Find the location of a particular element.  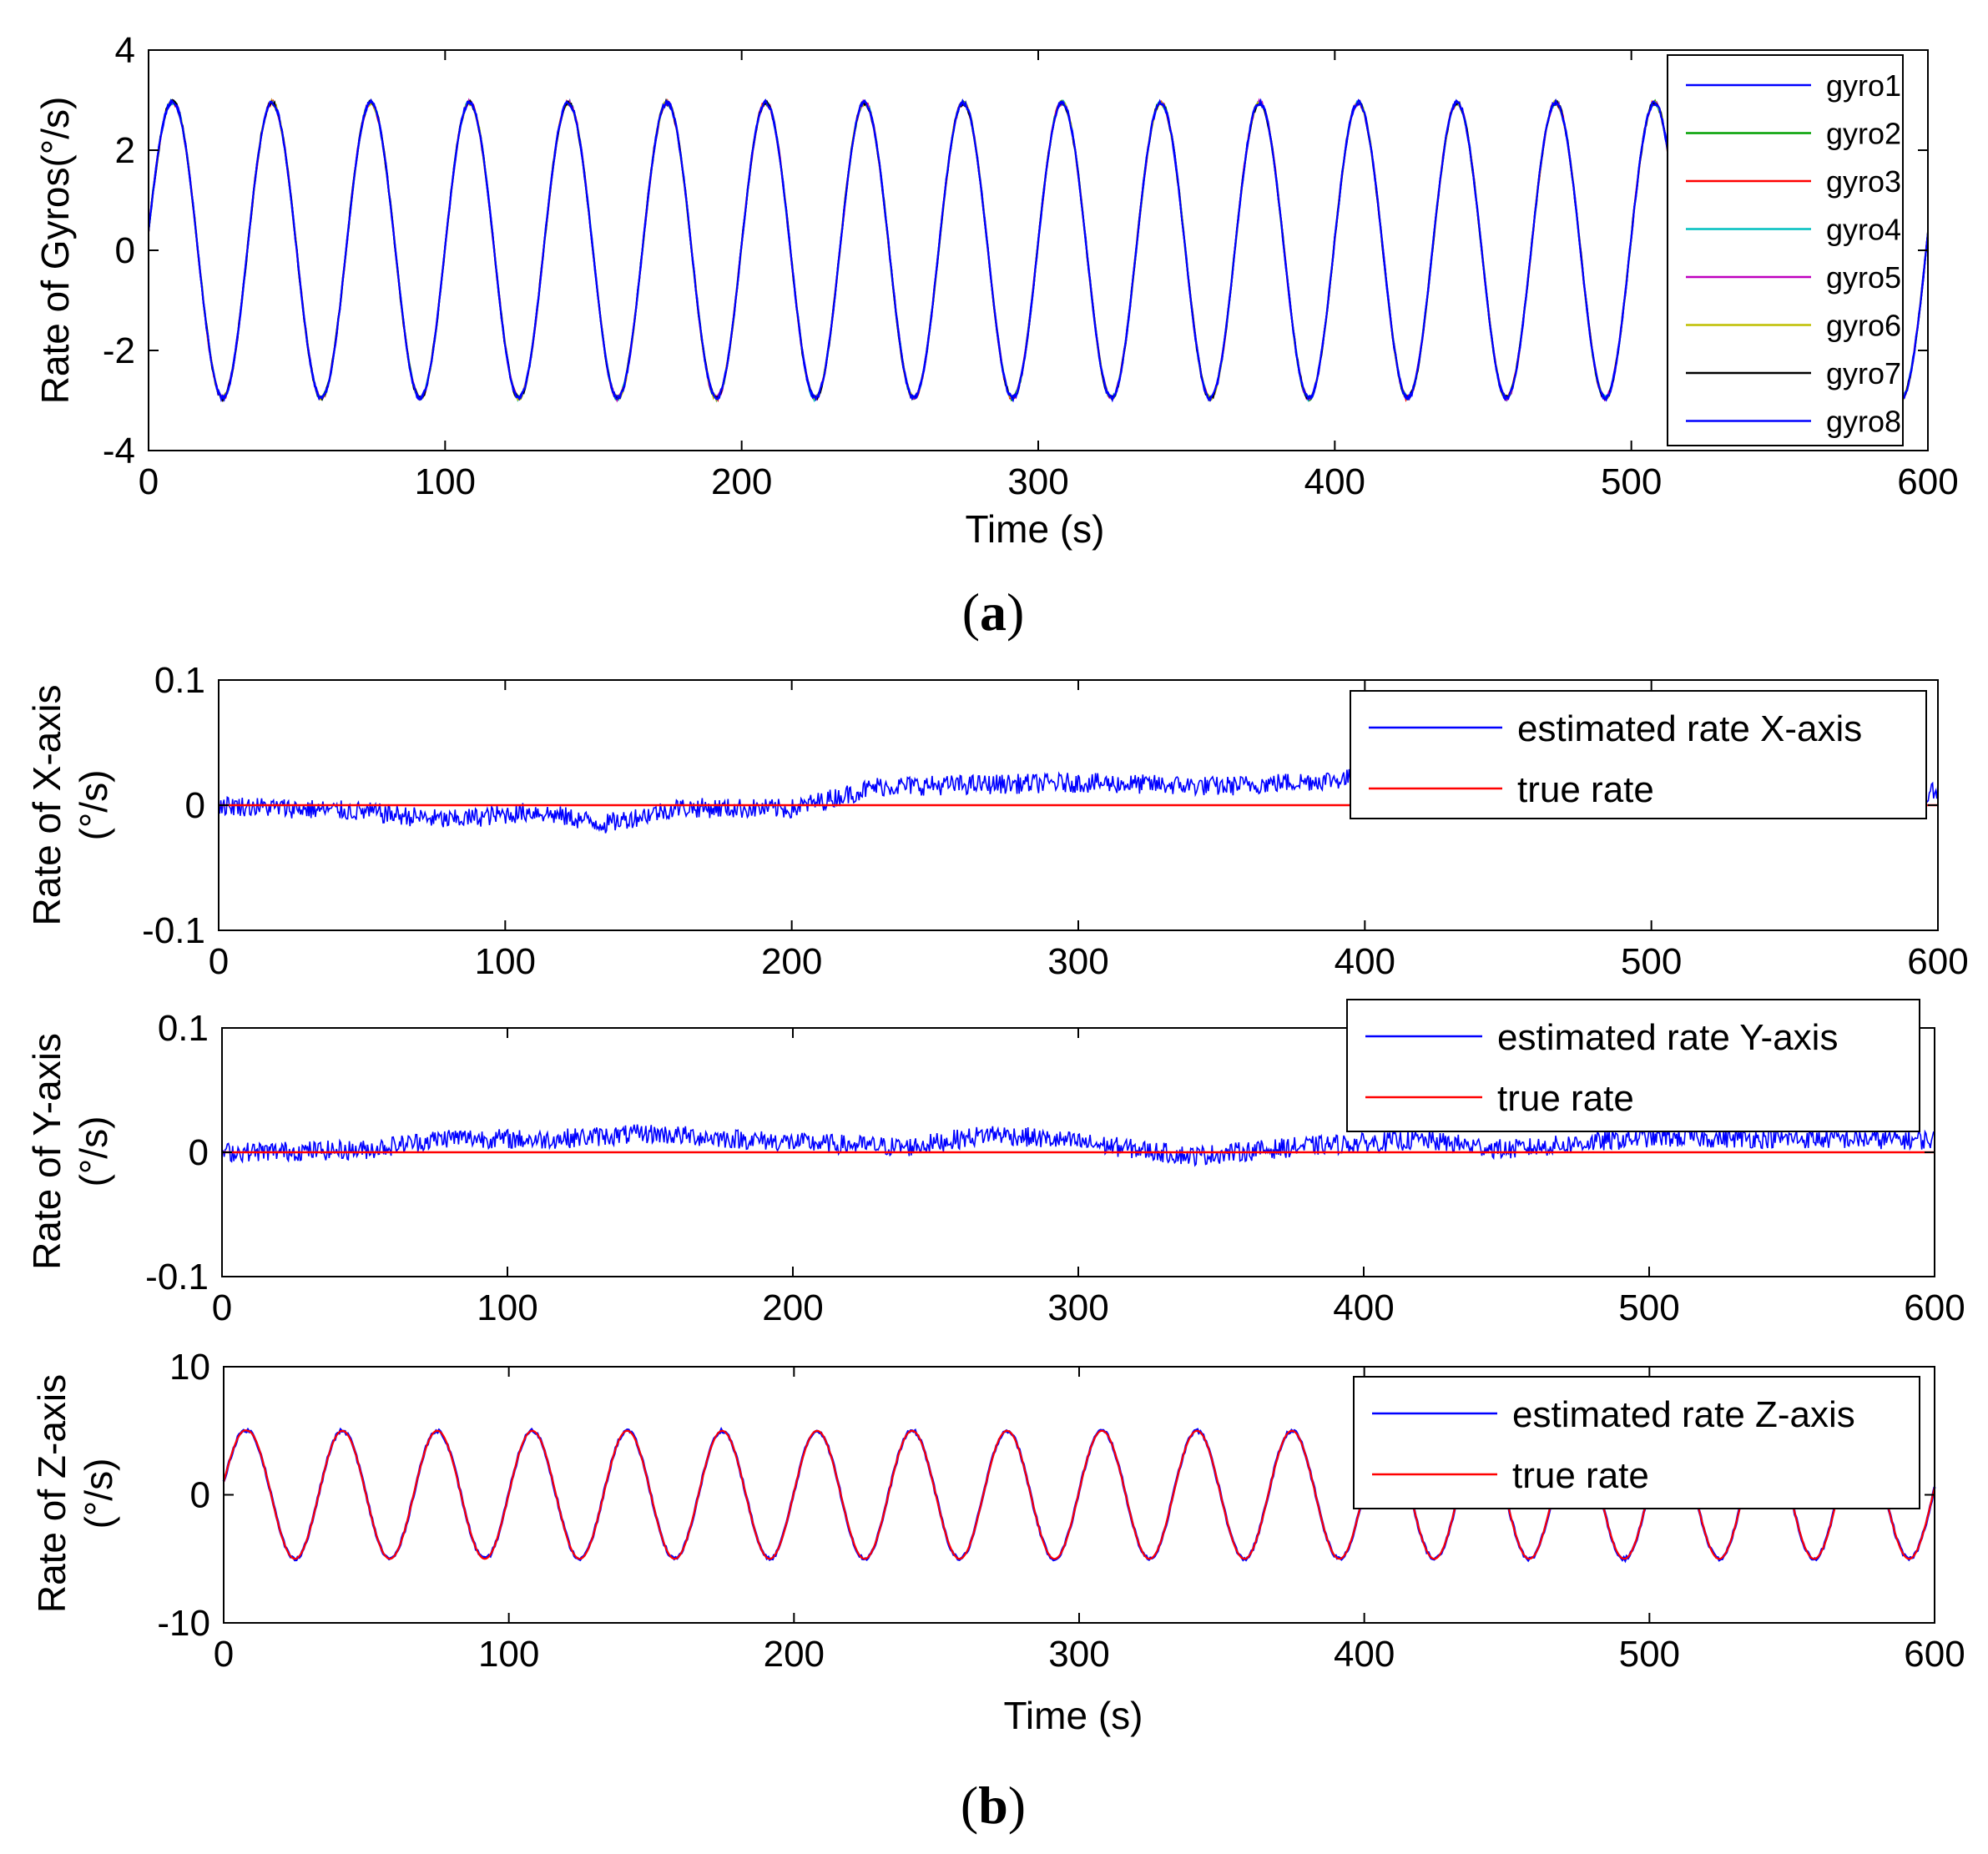

z_axis-ytick-label: 0 is located at coordinates (200, 1496).